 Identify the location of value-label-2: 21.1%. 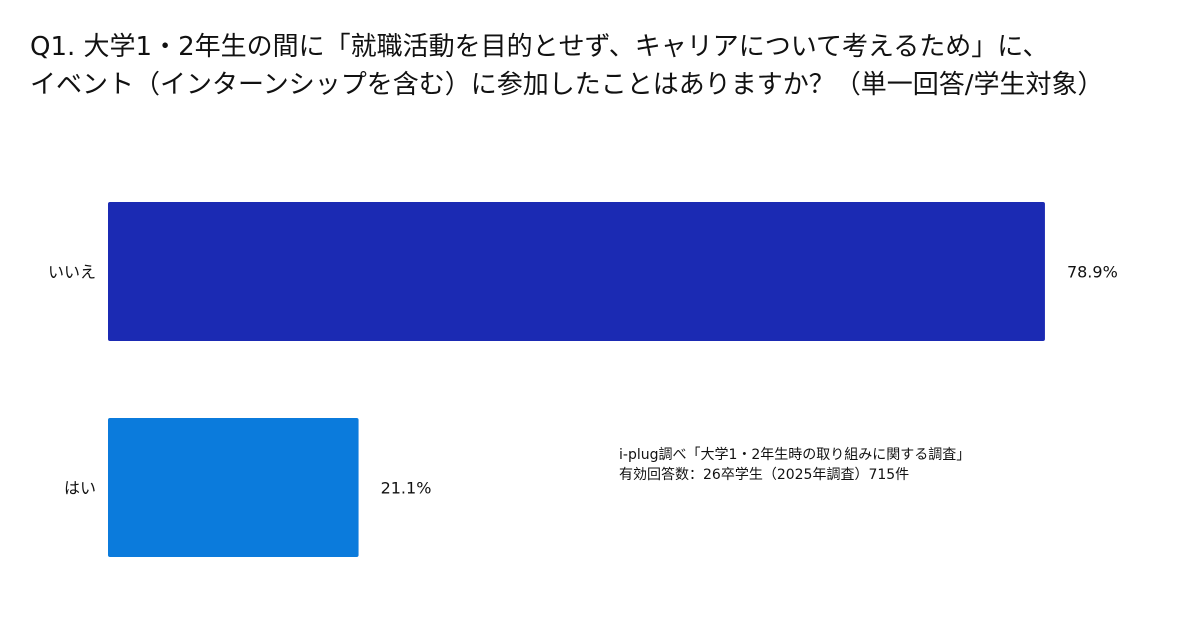
(406, 488).